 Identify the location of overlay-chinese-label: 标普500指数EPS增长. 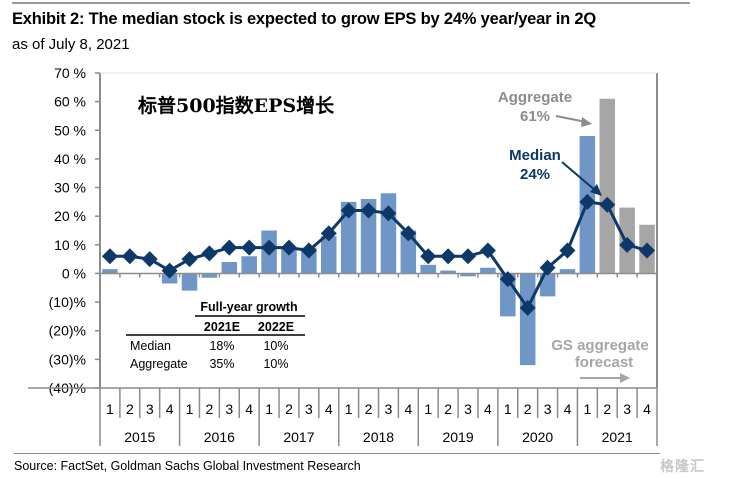
(236, 105).